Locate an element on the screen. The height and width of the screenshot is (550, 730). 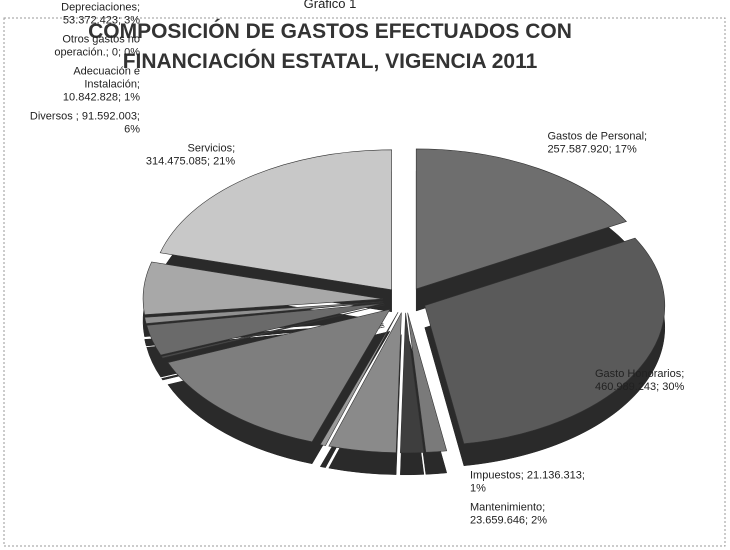
data-label: Diversos ; 91.592.003; 6% is located at coordinates (85, 123).